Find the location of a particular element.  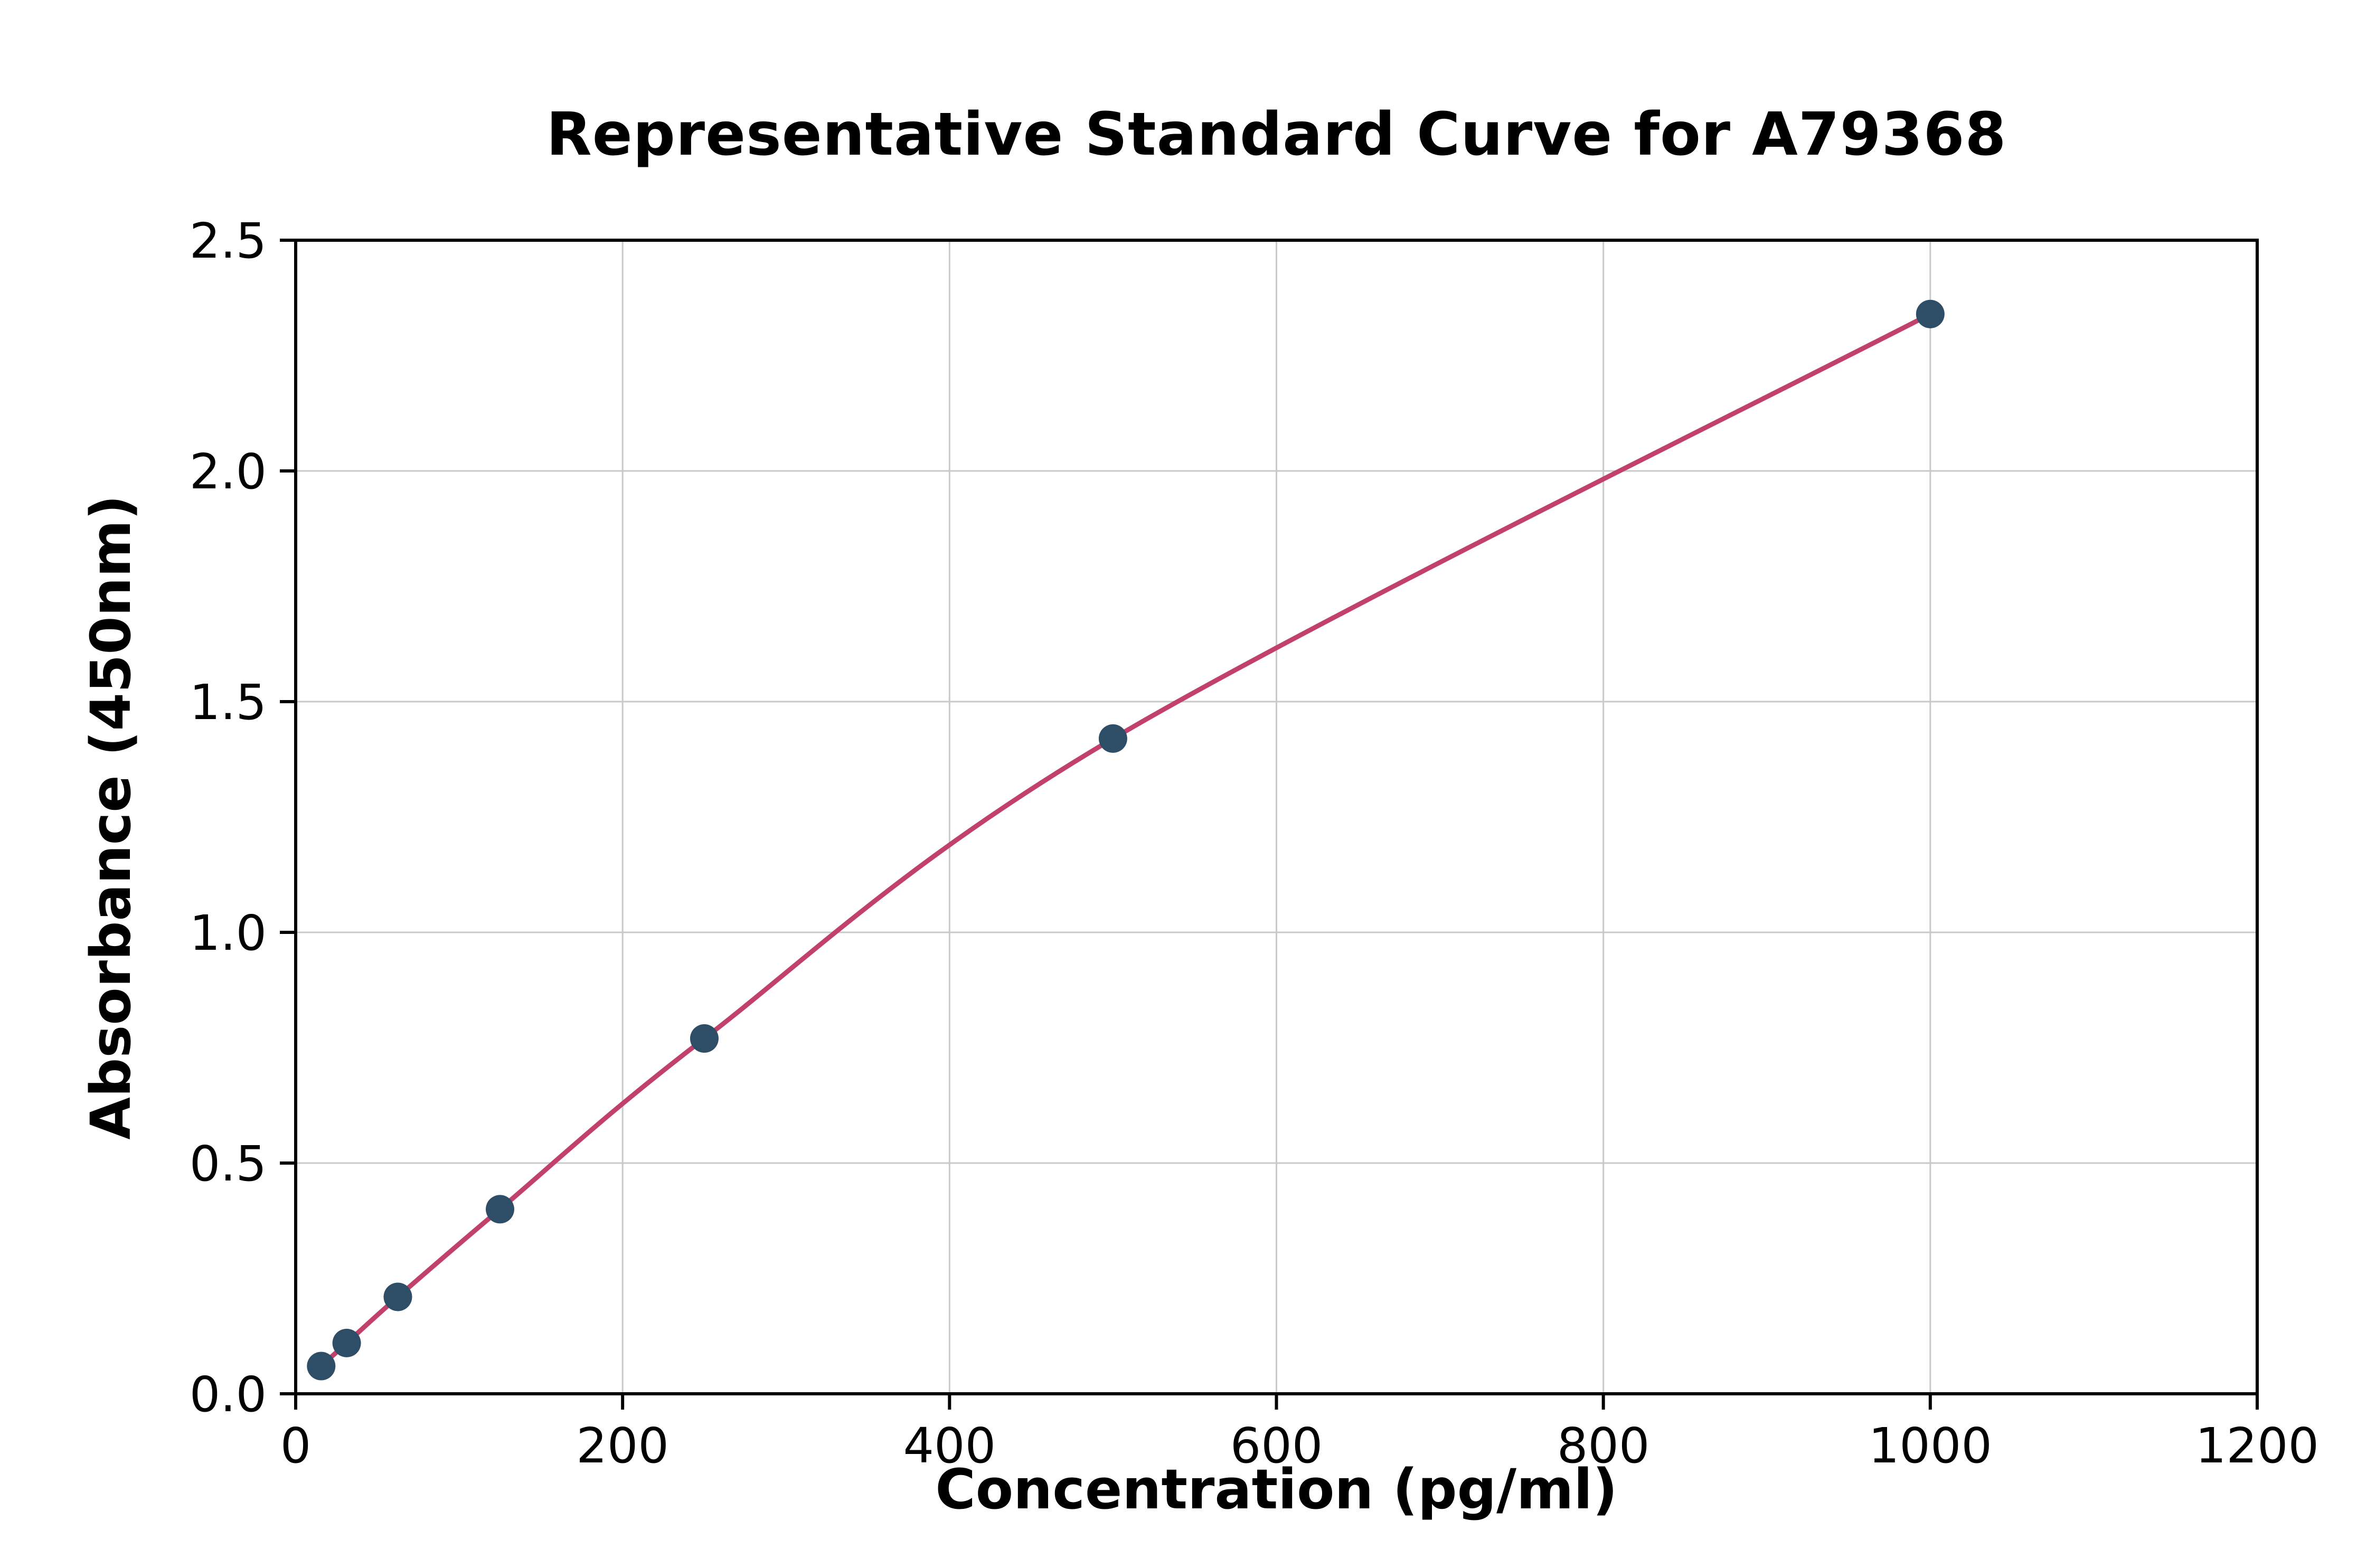

x-tick-label: 0 is located at coordinates (296, 1446).